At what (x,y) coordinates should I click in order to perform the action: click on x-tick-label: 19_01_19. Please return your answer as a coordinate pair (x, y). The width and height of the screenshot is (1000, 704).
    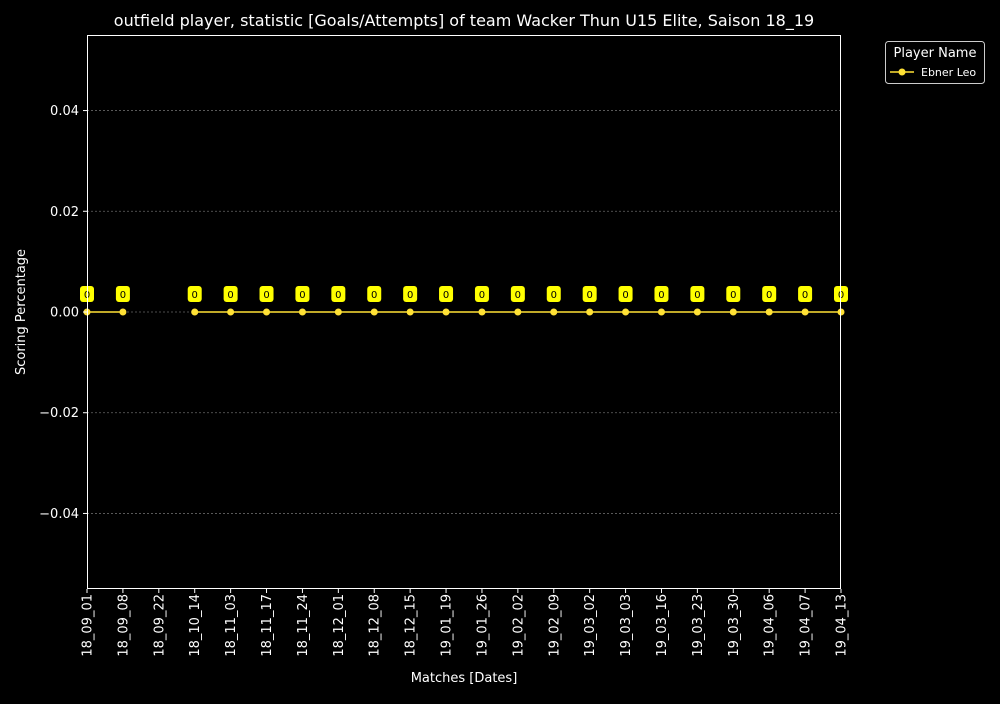
    Looking at the image, I should click on (447, 625).